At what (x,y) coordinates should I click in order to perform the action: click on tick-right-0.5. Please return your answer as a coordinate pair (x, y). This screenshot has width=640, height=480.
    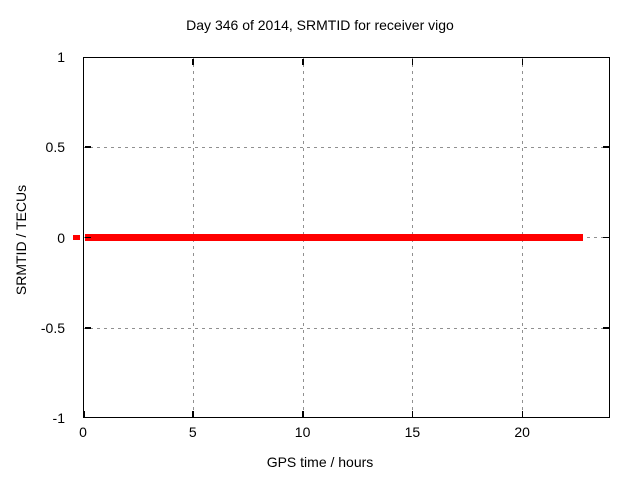
    Looking at the image, I should click on (606, 147).